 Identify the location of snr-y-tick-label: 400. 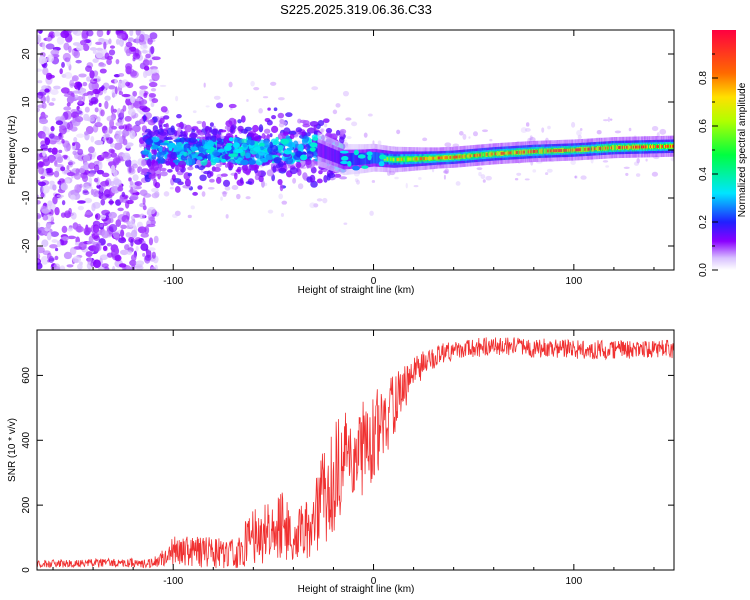
(26, 439).